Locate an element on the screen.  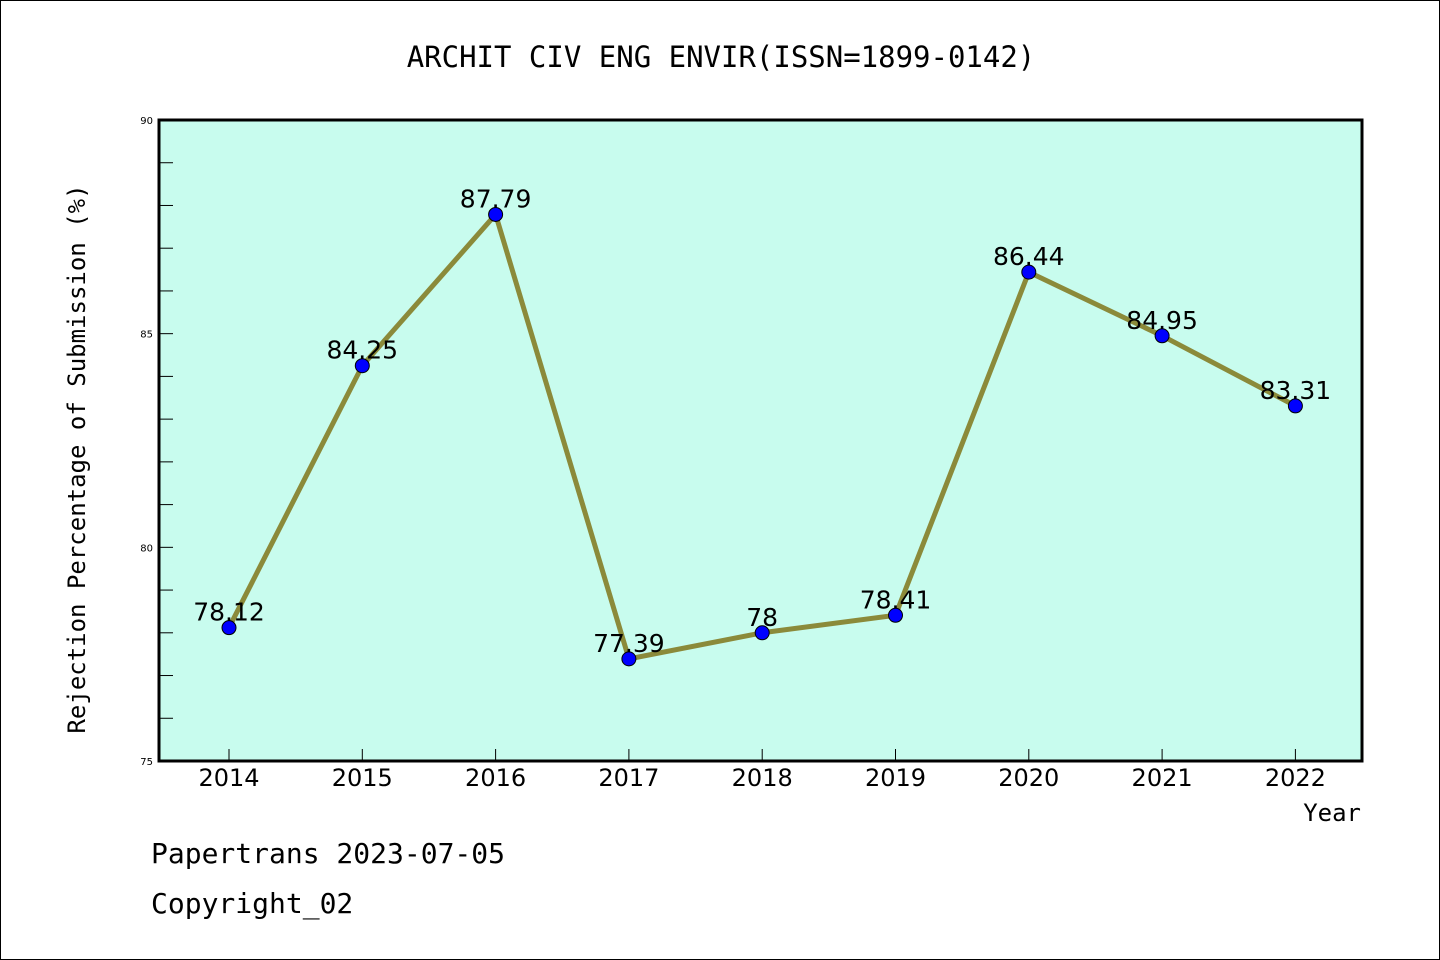
y-axis-label: Rejection Percentage of Submission (%) is located at coordinates (77, 458).